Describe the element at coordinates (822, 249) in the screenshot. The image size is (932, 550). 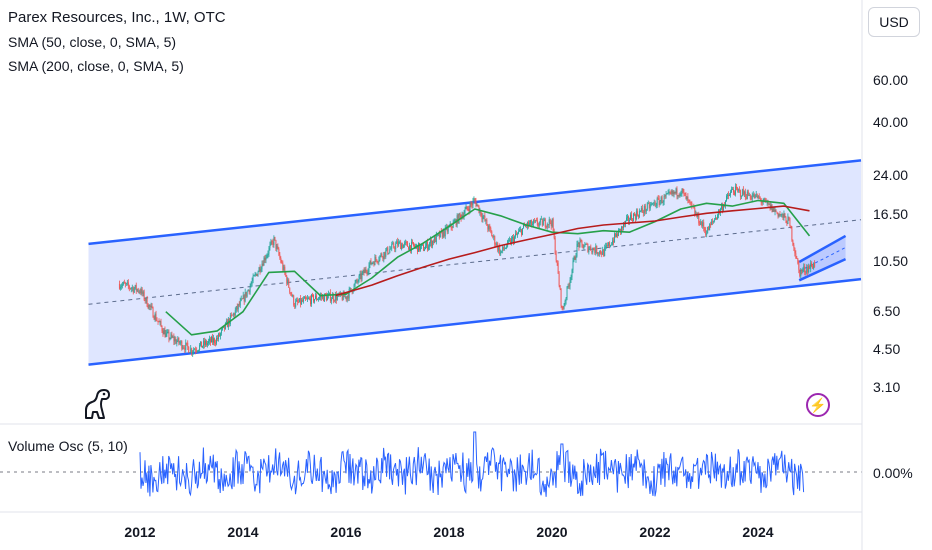
I see `small-channel-upper` at that location.